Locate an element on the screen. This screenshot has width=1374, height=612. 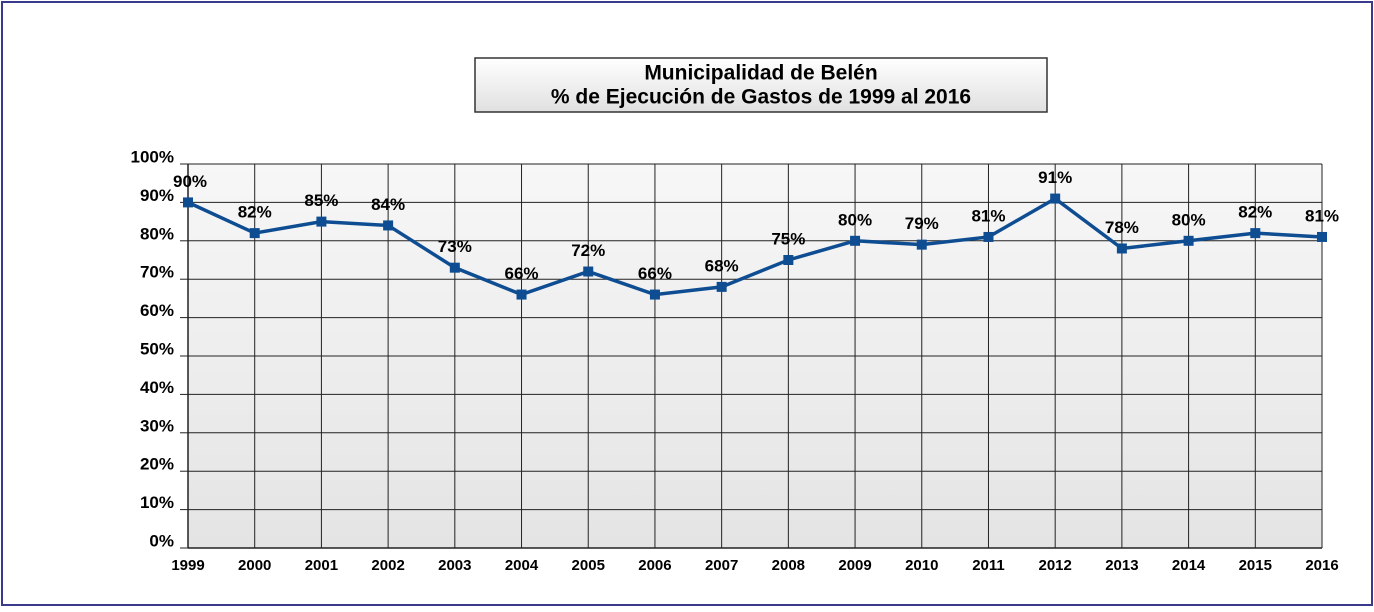
x-tick-label: 2002 is located at coordinates (387, 565).